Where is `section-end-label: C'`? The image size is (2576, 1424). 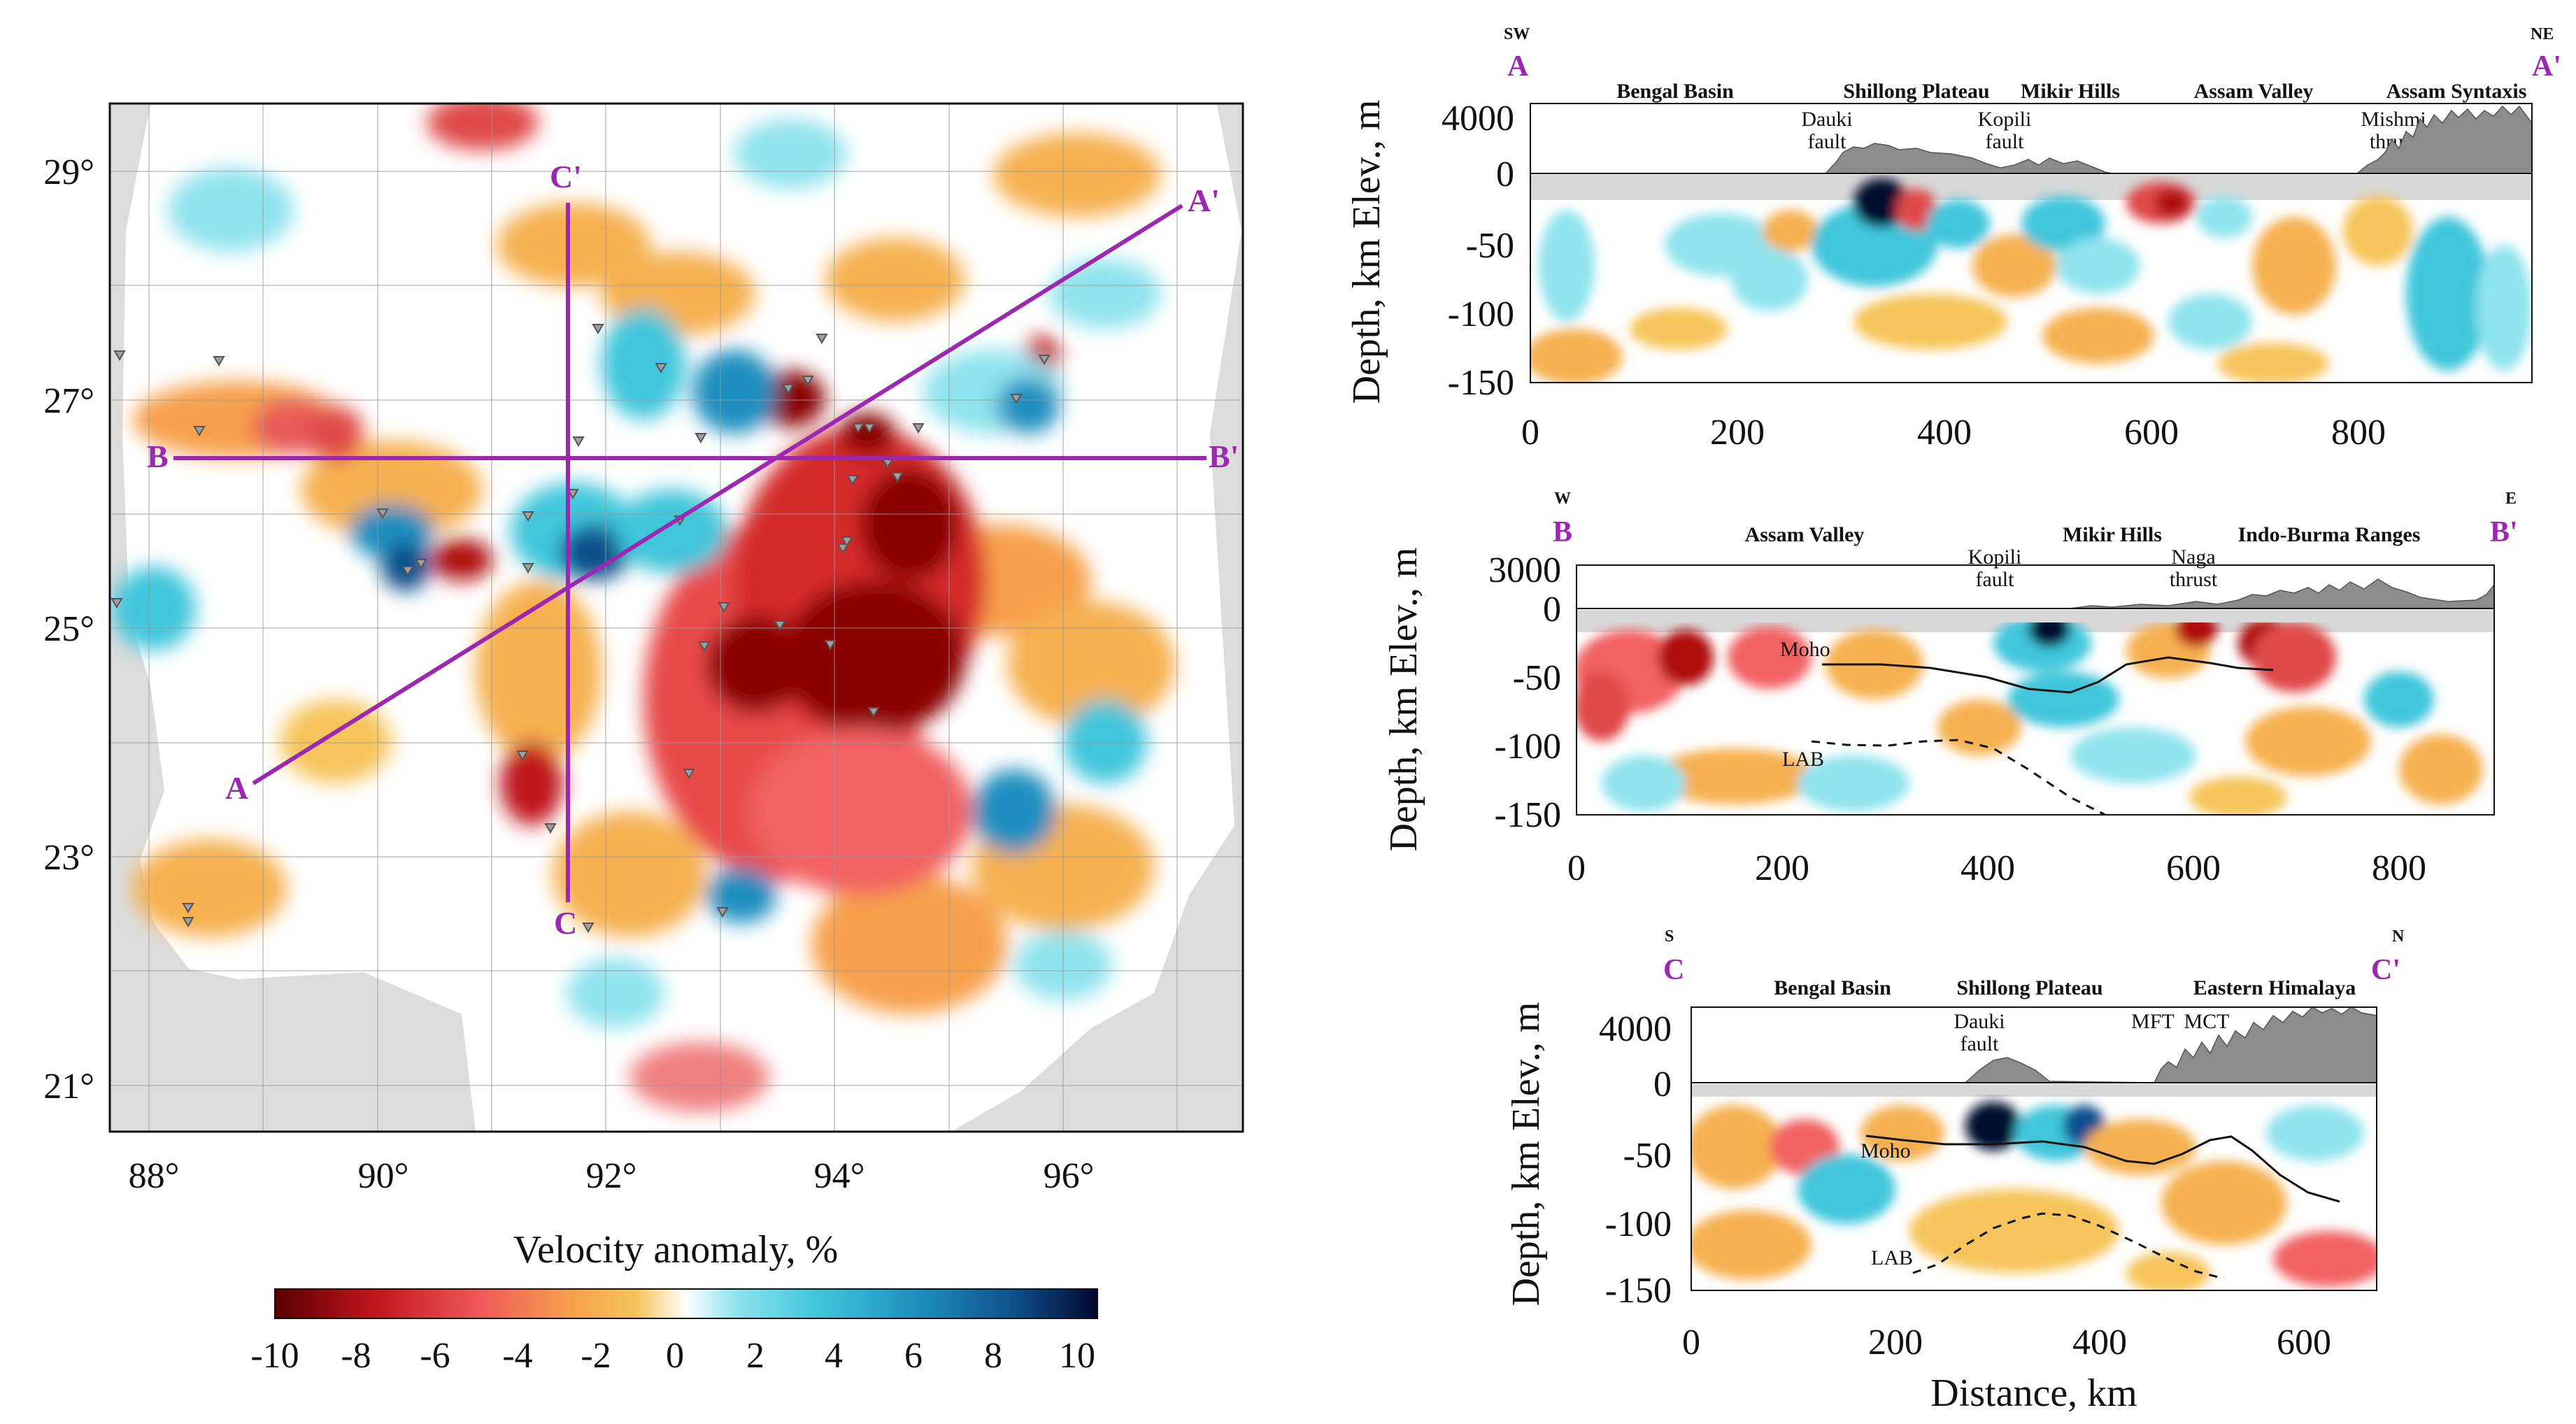 section-end-label: C' is located at coordinates (2385, 970).